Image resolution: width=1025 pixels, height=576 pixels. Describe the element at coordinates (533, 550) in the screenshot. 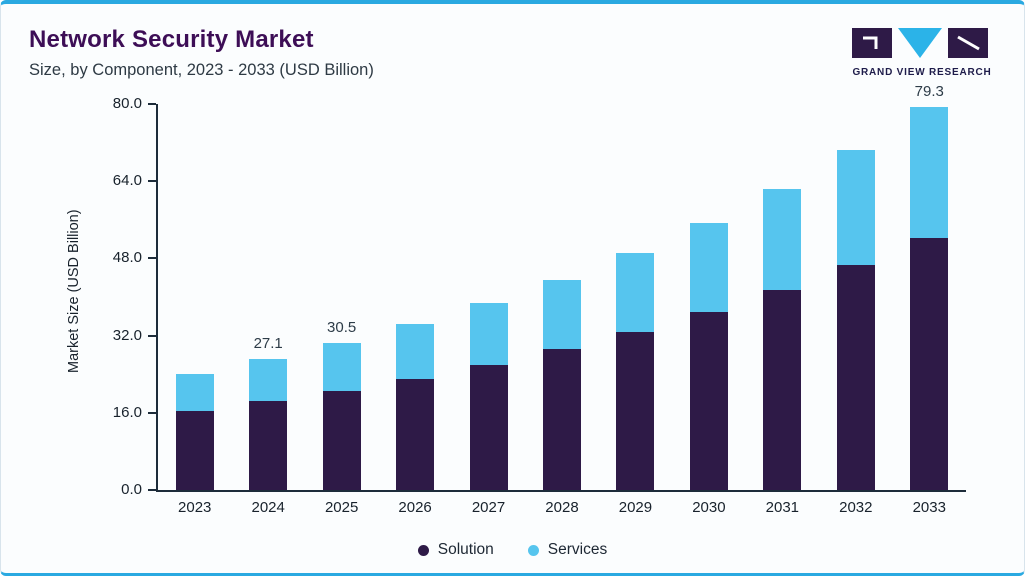

I see `legend-dot-services` at that location.